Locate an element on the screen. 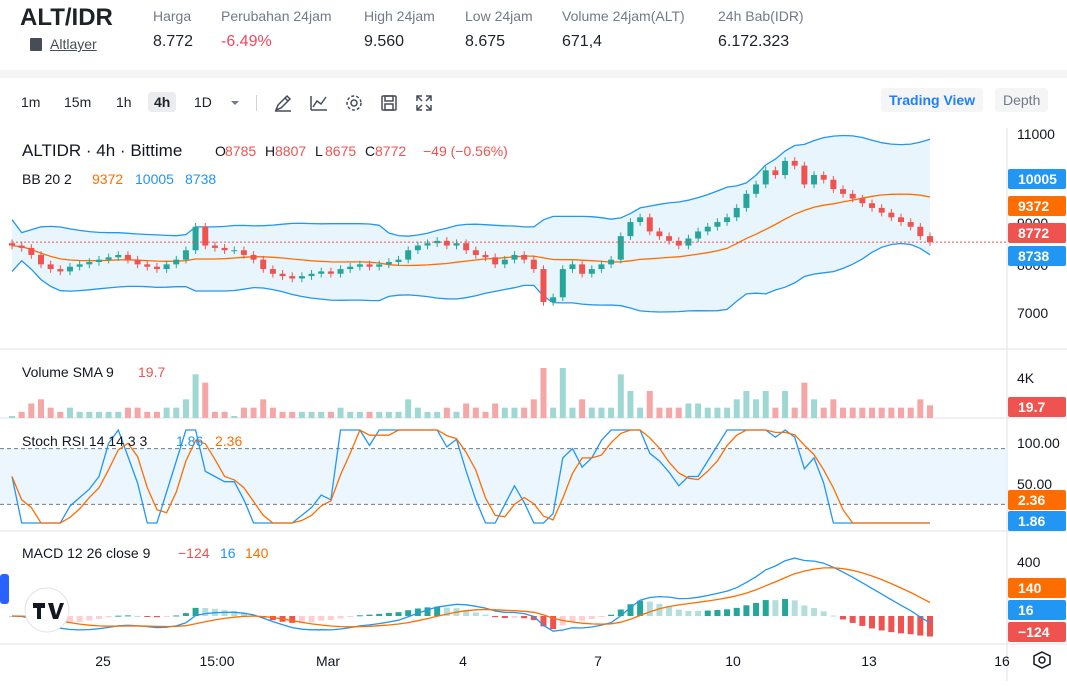  x-axis-label: 10 is located at coordinates (733, 661).